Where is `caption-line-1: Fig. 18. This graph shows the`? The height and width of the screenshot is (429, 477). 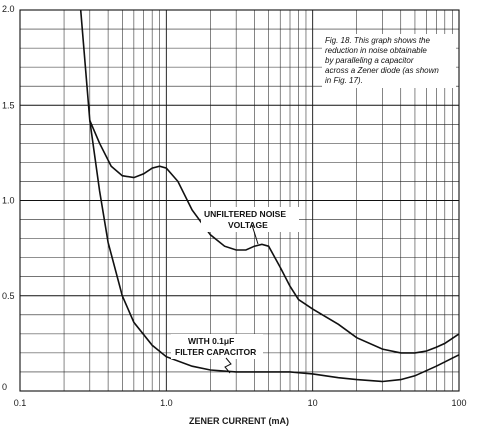 caption-line-1: Fig. 18. This graph shows the is located at coordinates (377, 40).